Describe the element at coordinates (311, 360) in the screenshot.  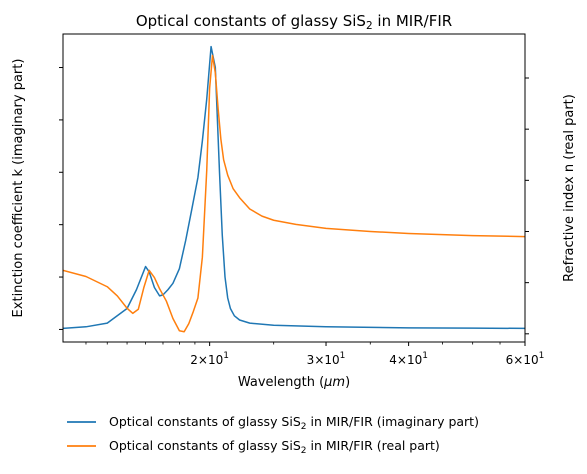
I see `x-tick-base: 3` at that location.